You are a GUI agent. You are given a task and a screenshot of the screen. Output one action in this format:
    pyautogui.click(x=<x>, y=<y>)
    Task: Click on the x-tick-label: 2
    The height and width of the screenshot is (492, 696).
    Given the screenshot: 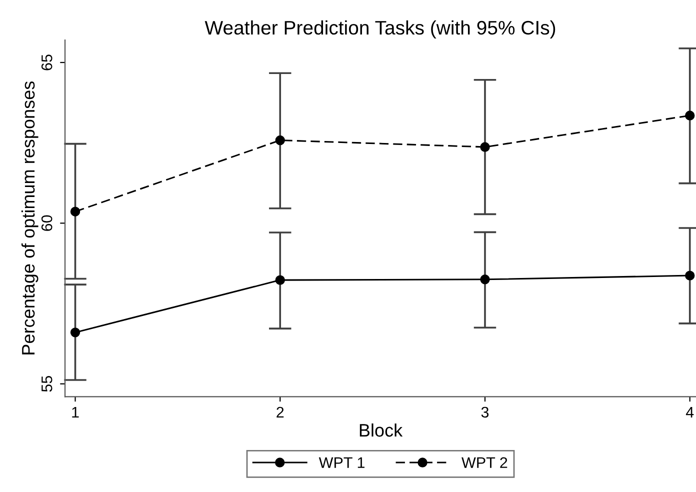 What is the action you would take?
    pyautogui.click(x=280, y=412)
    